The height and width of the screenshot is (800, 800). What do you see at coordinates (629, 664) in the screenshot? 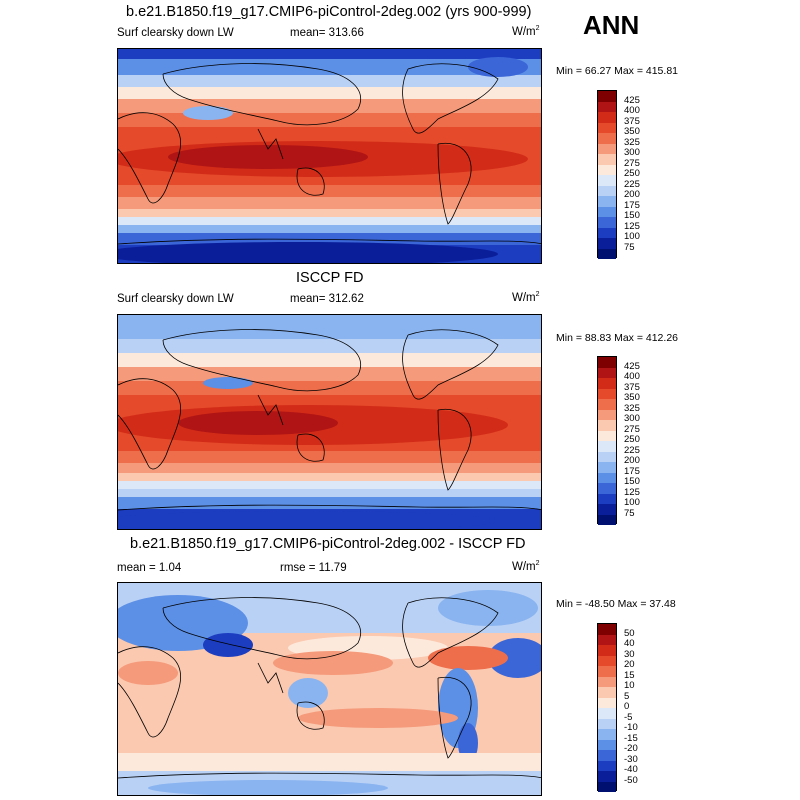
I see `colorbar-tick-label: 20` at bounding box center [629, 664].